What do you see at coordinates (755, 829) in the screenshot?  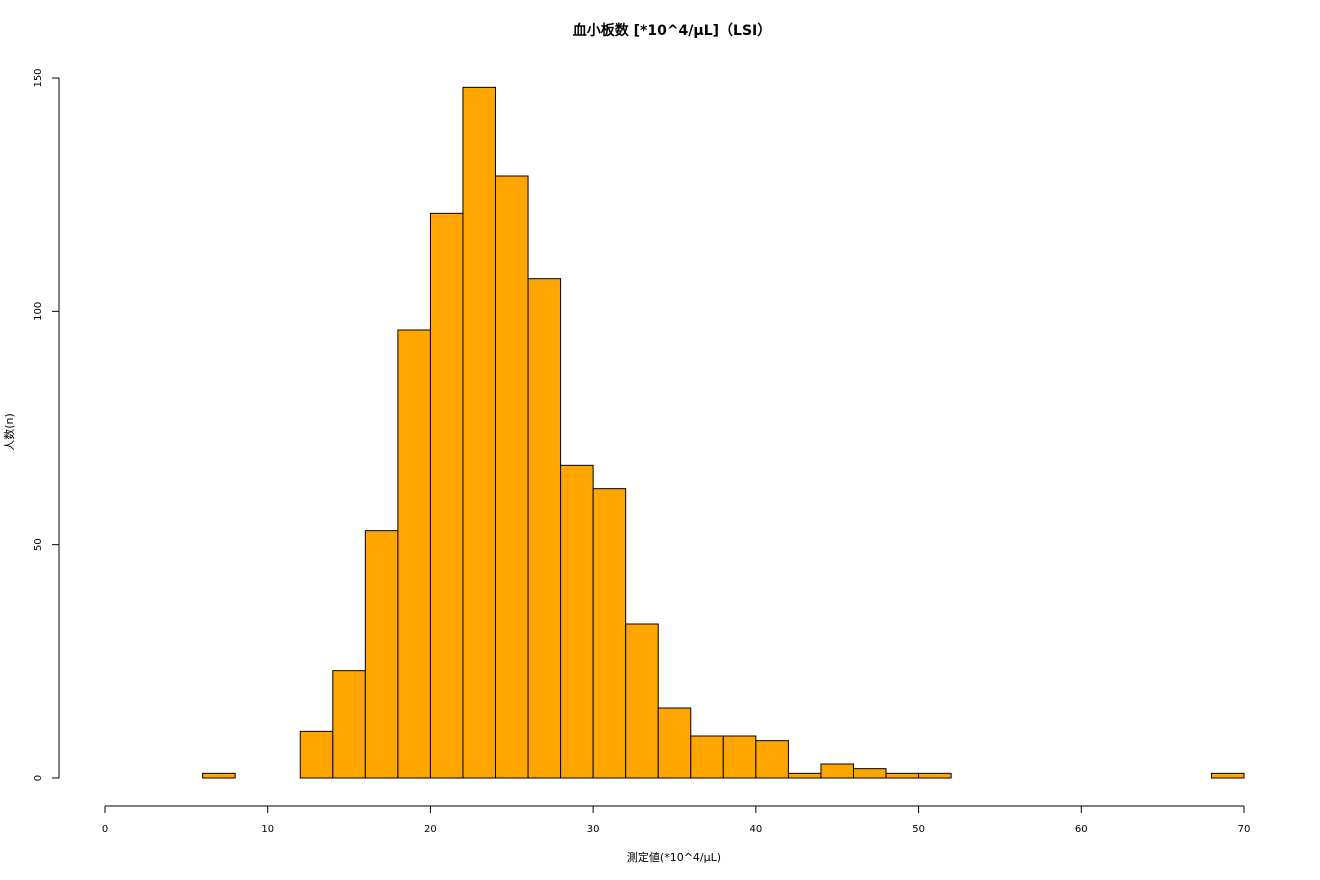 I see `x-tick-label: 40` at bounding box center [755, 829].